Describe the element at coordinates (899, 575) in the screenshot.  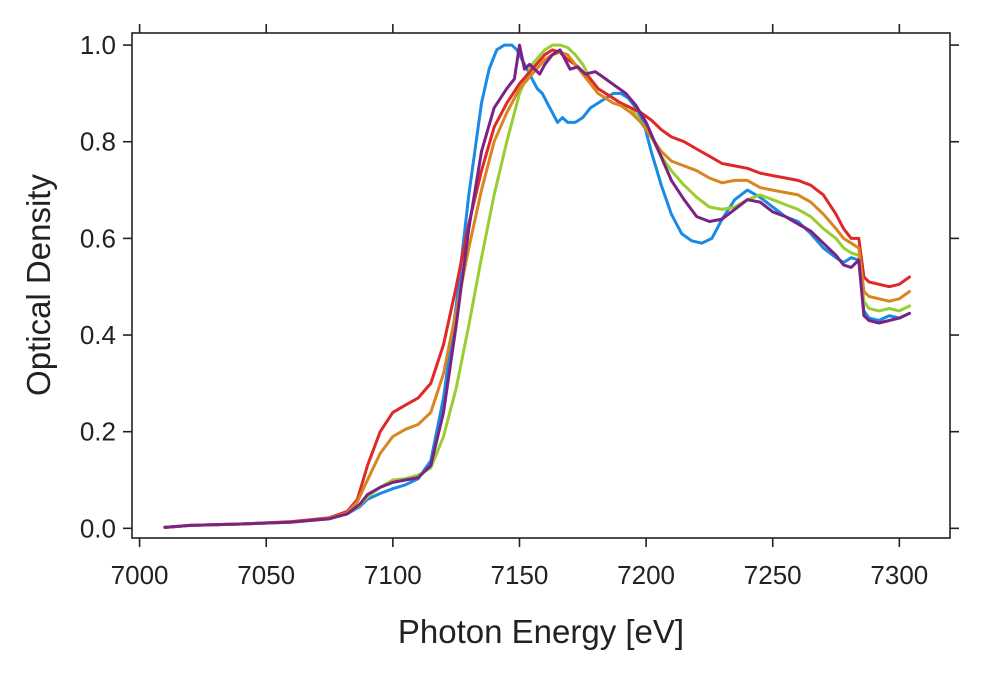
I see `x-tick-label: 7300` at that location.